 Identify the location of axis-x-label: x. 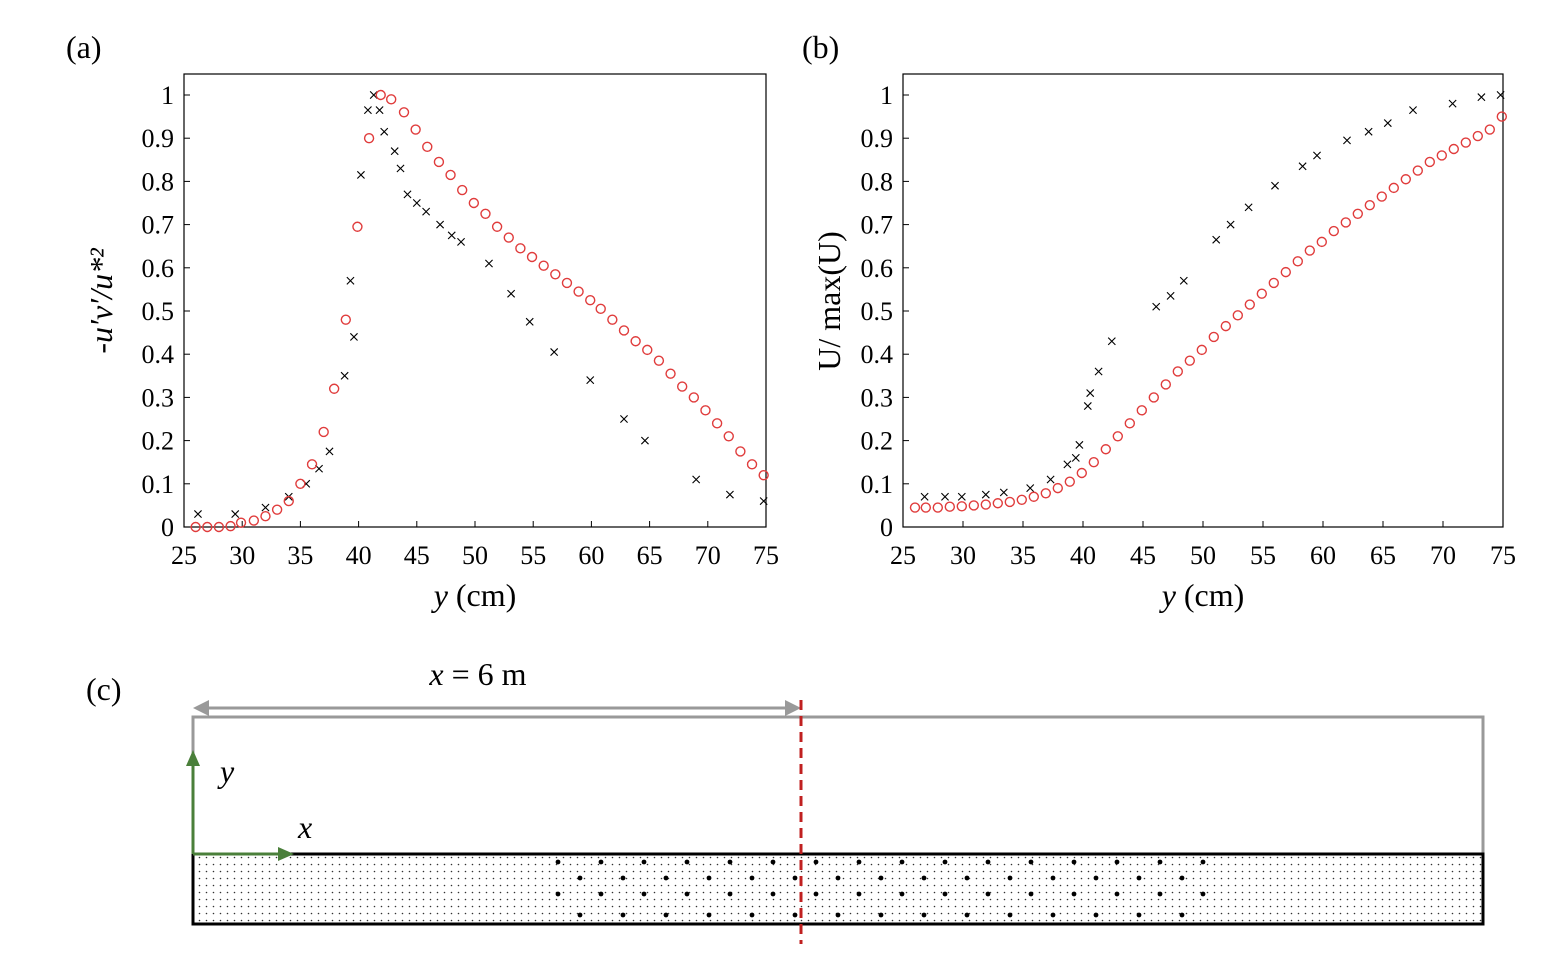
(304, 827).